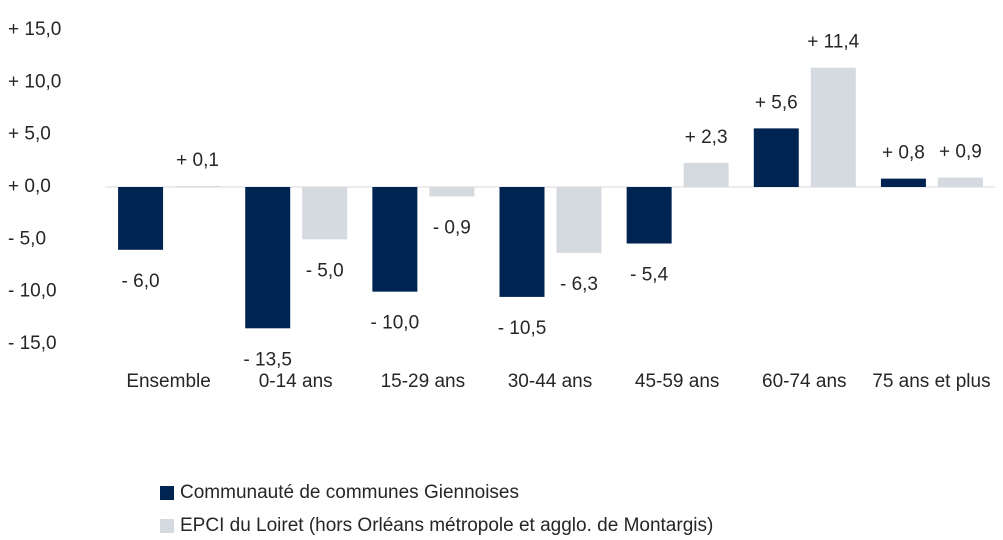 This screenshot has height=540, width=1003. I want to click on y-tick-label: + 15,0, so click(34, 29).